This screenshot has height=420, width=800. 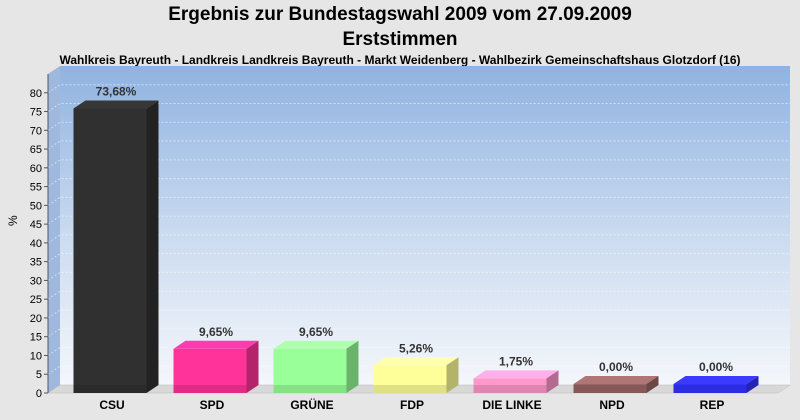 I want to click on x-category-label: CSU, so click(x=111, y=405).